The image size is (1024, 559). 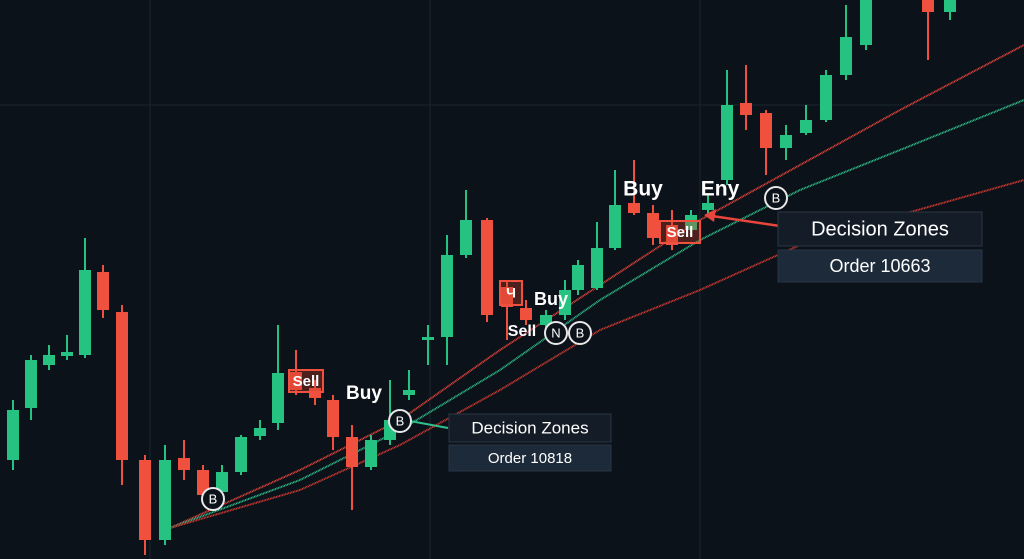 What do you see at coordinates (720, 189) in the screenshot?
I see `signal-label: Eny` at bounding box center [720, 189].